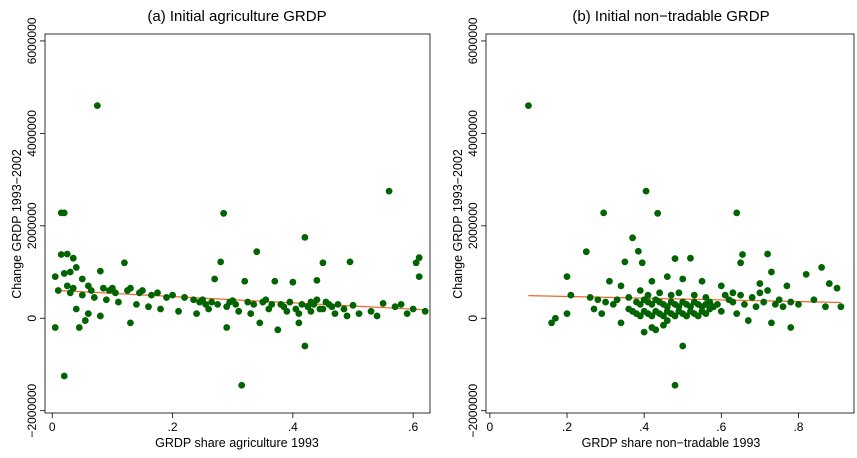  Describe the element at coordinates (32, 40) in the screenshot. I see `y-tick-label: 6000000` at that location.